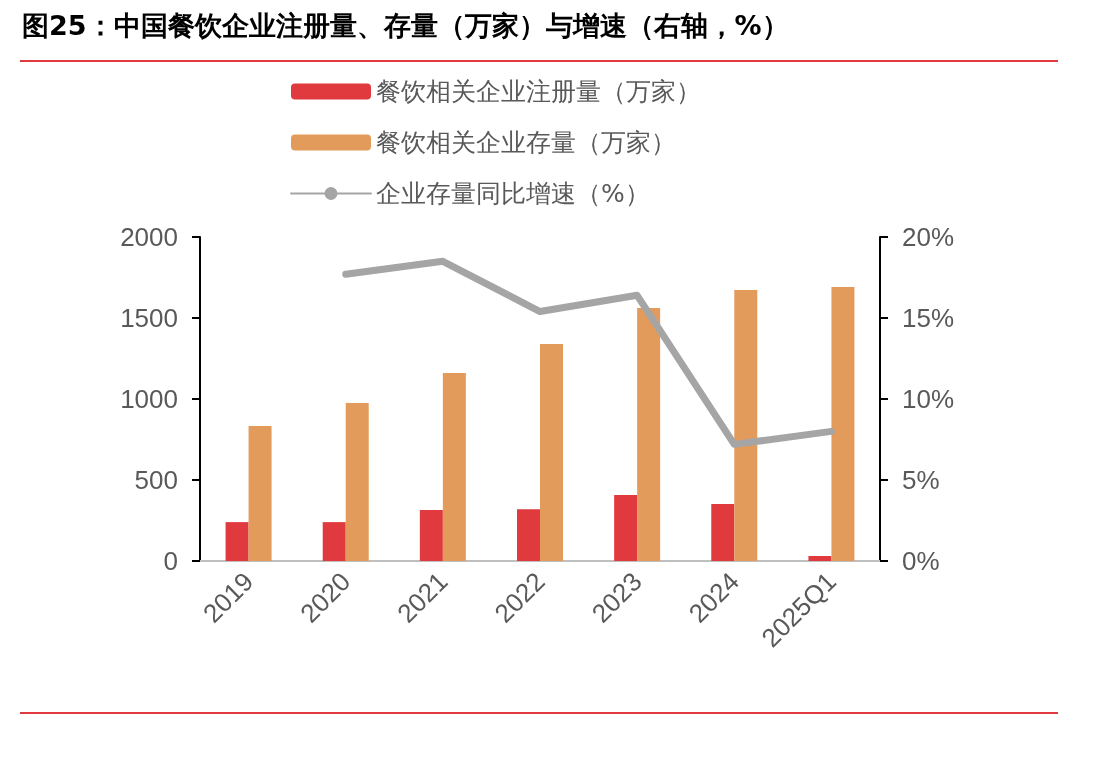 Image resolution: width=1108 pixels, height=771 pixels. I want to click on y2-tick-label: 5%, so click(921, 480).